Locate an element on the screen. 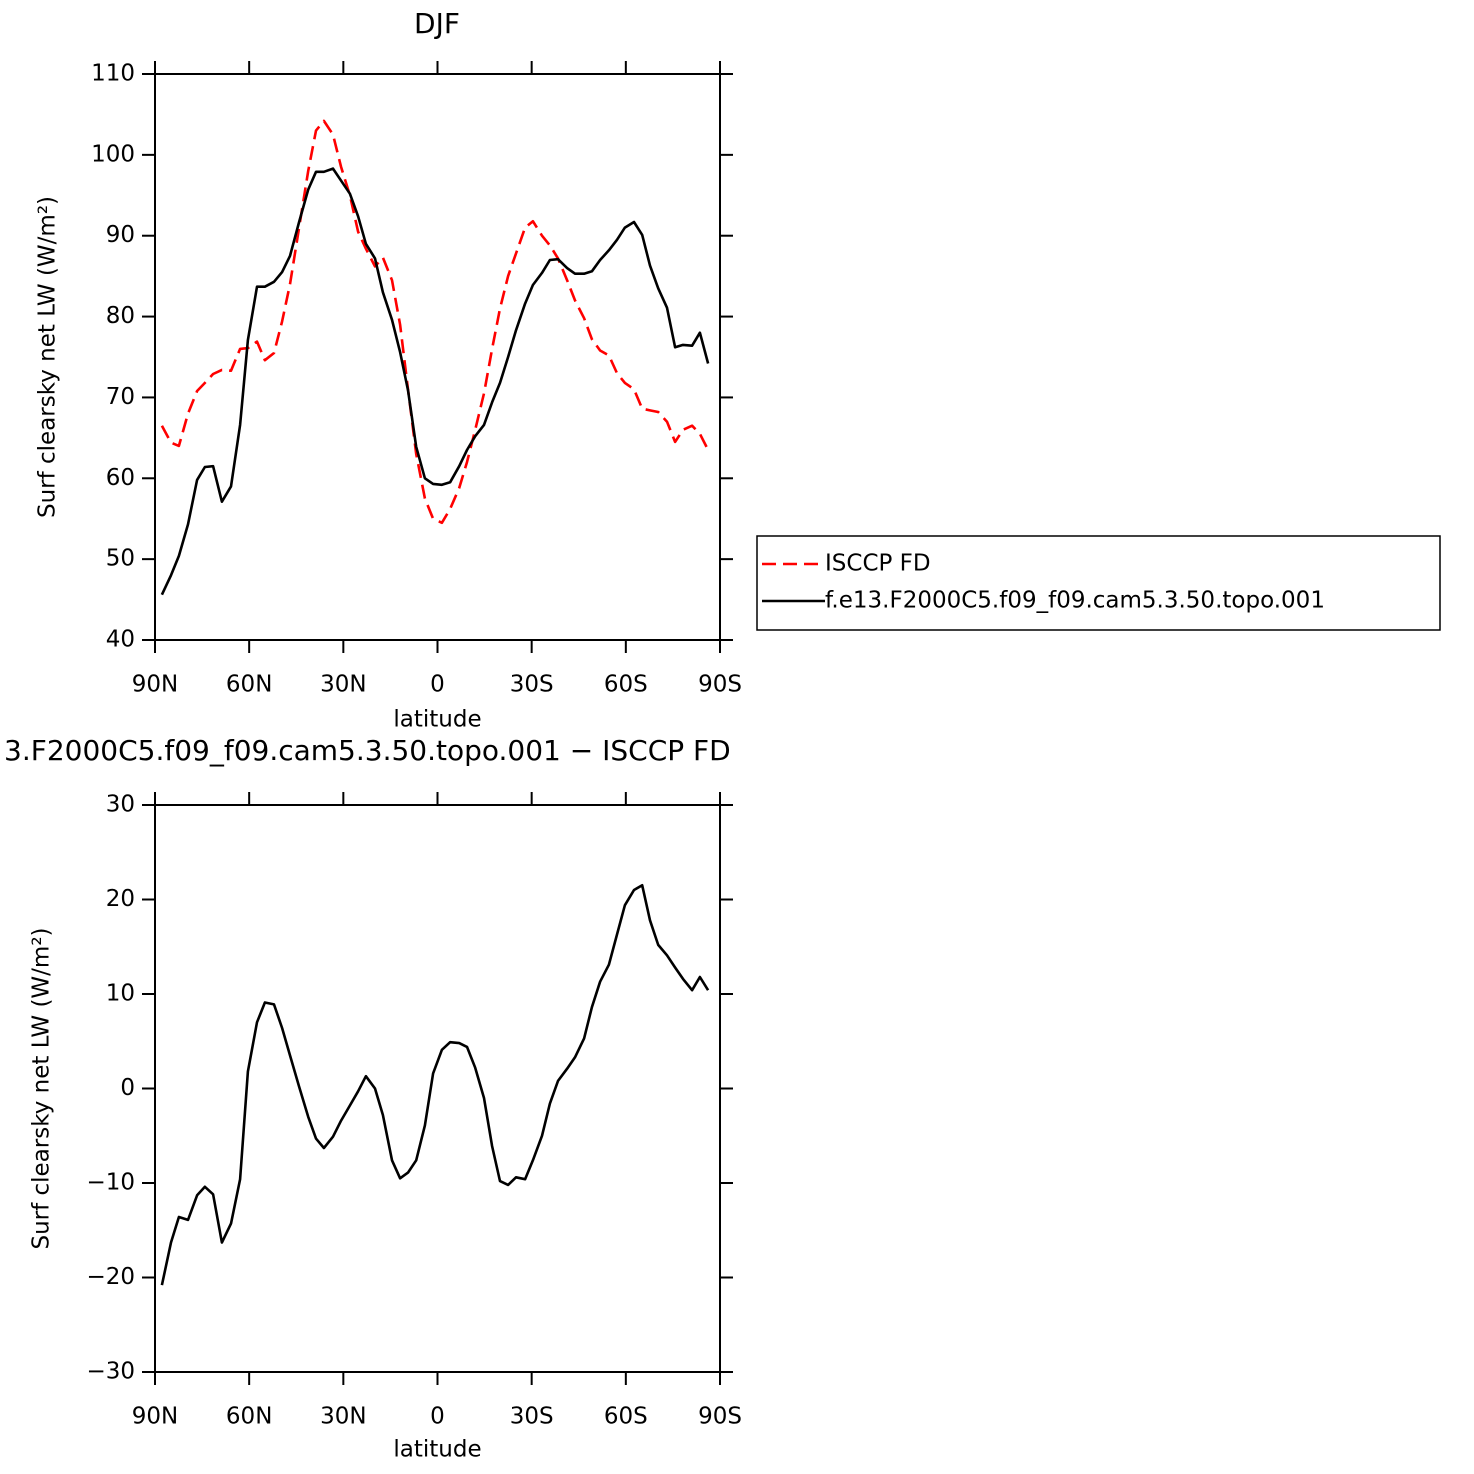 The image size is (1474, 1474). y-tick-label: 20 is located at coordinates (120, 899).